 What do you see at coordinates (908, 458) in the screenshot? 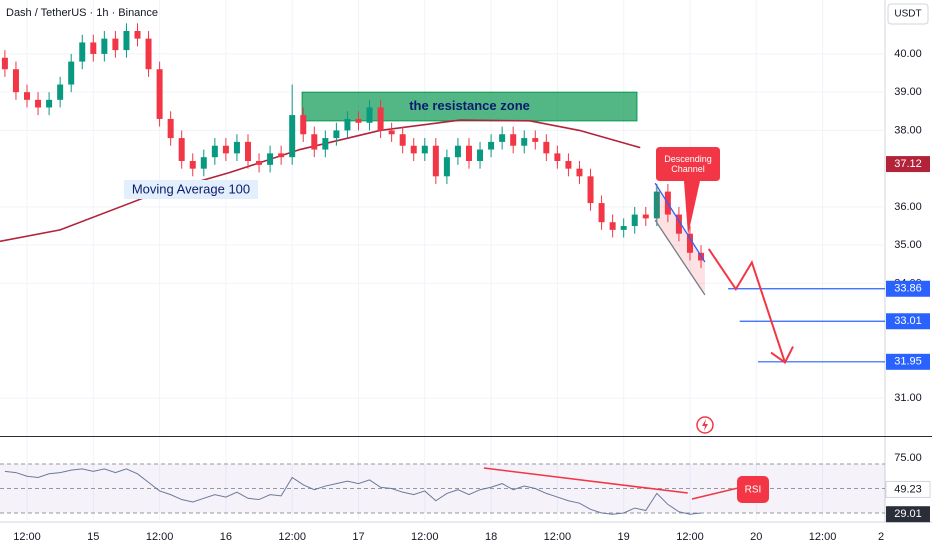
I see `rsi-tick-label: 75.00` at bounding box center [908, 458].